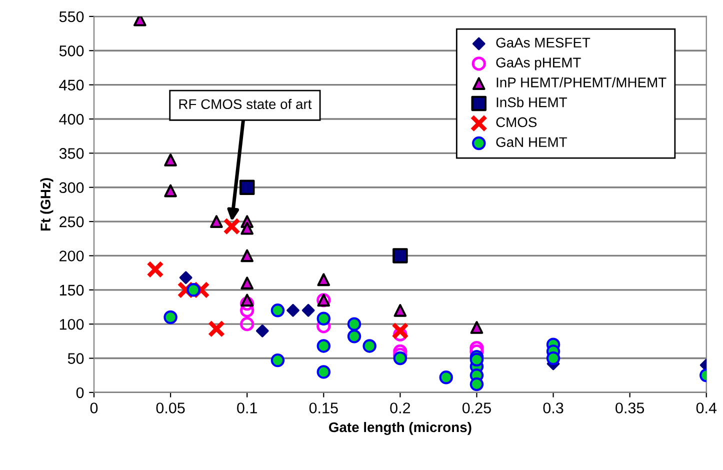 The height and width of the screenshot is (470, 723). I want to click on legend-label: GaN HEMT, so click(531, 142).